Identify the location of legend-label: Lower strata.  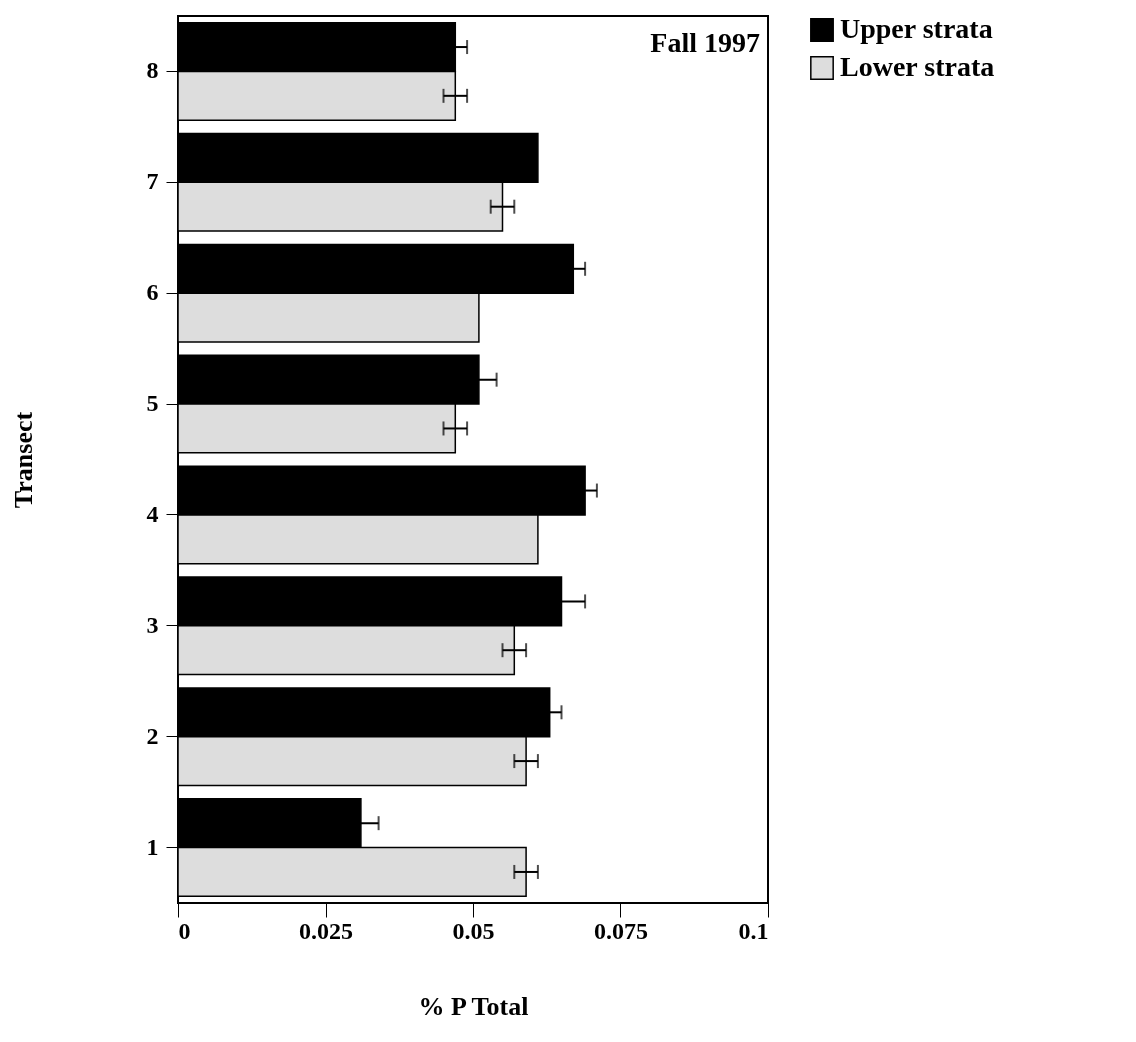
(917, 66).